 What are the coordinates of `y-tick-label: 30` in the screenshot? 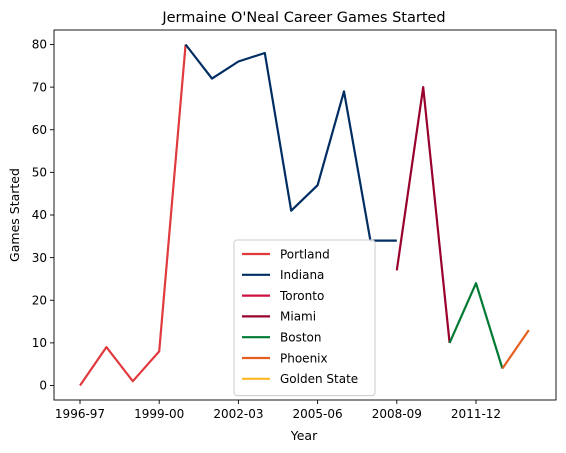 It's located at (39, 258).